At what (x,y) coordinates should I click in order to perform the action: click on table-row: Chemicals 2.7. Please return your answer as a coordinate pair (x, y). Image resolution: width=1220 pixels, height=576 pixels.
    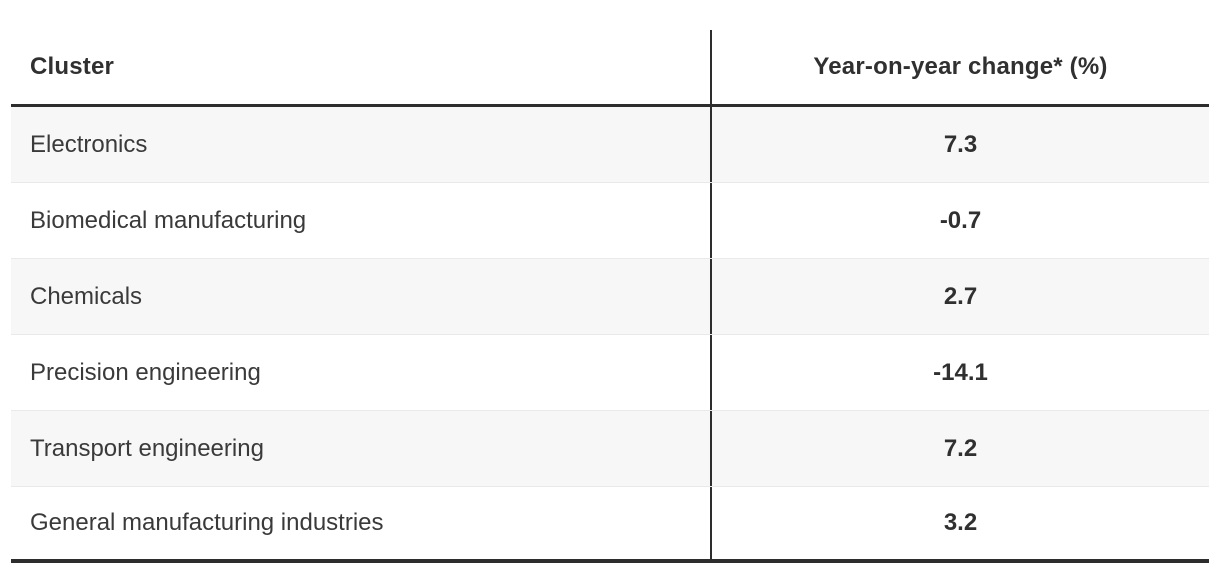
    Looking at the image, I should click on (610, 297).